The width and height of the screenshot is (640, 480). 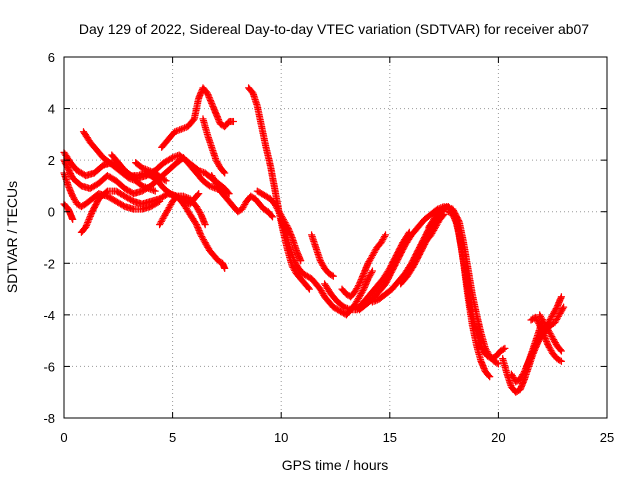 I want to click on y-tick-label: -2, so click(x=49, y=263).